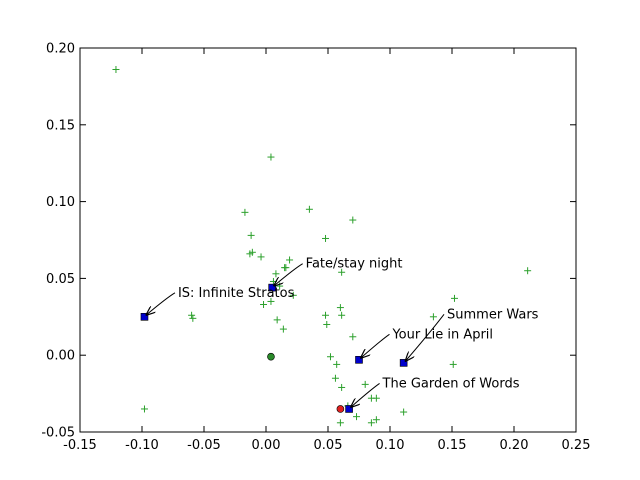 The height and width of the screenshot is (480, 640). Describe the element at coordinates (60, 125) in the screenshot. I see `y-tick-label: 0.15` at that location.